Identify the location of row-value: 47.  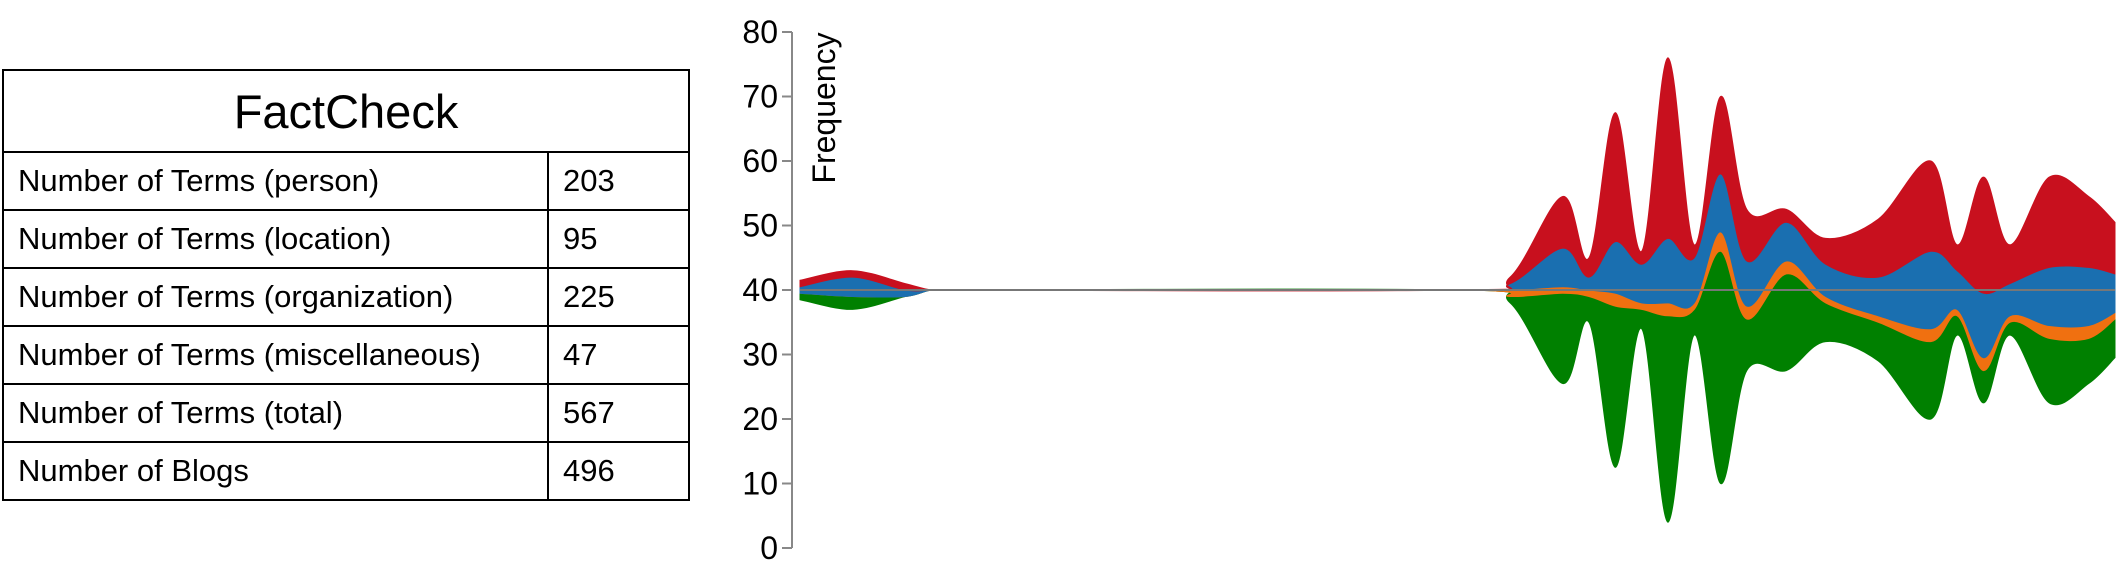
(618, 355).